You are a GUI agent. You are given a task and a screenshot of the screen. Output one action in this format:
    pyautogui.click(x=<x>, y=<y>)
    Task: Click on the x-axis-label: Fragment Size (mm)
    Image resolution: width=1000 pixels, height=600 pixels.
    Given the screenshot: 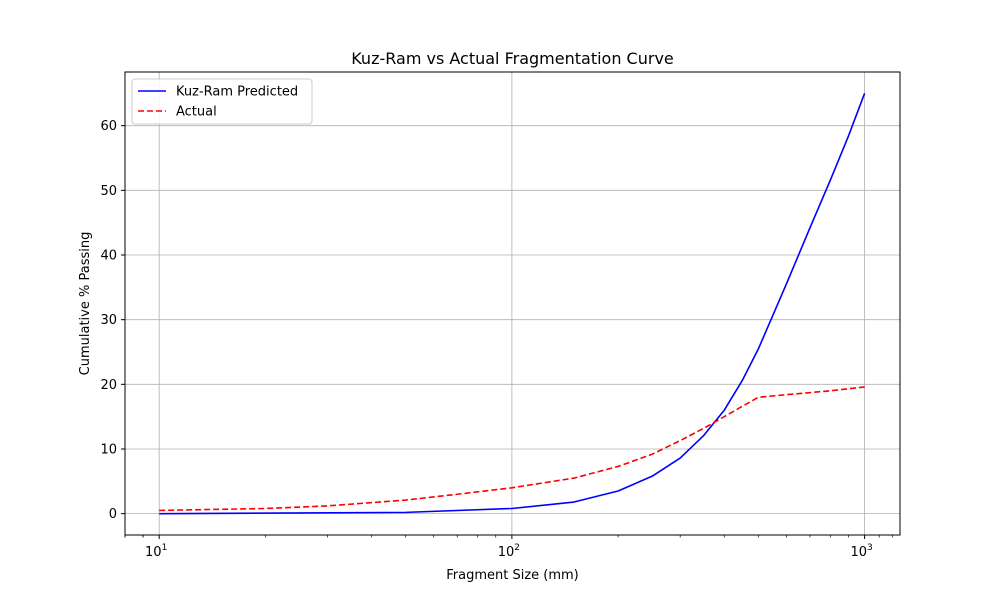 What is the action you would take?
    pyautogui.click(x=512, y=575)
    